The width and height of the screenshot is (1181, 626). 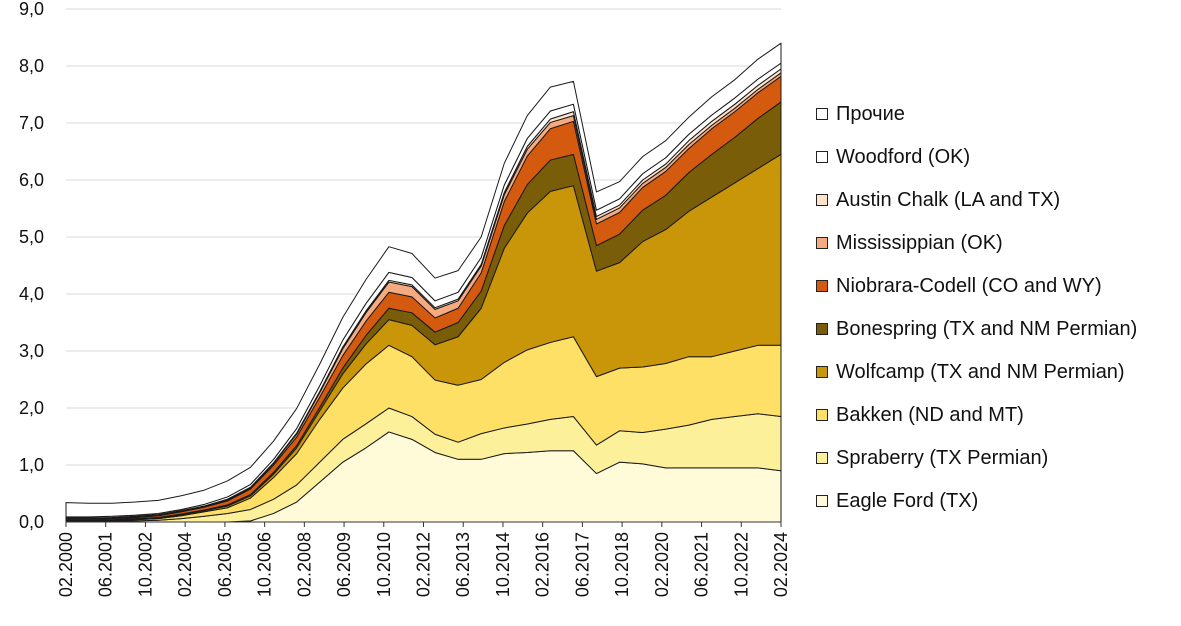 I want to click on legend-item: Austin Chalk (LA and TX), so click(x=938, y=200).